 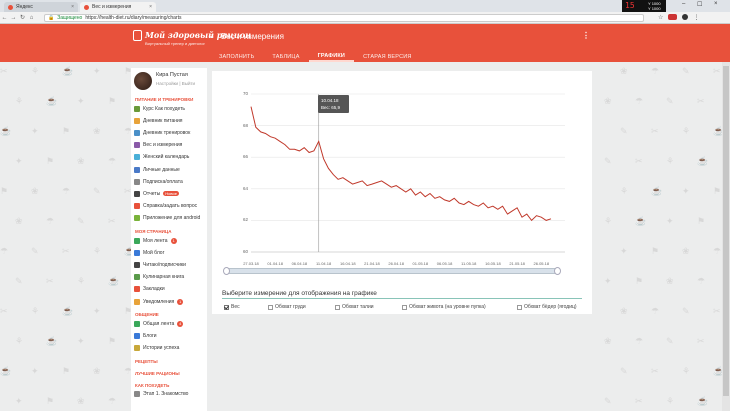 I want to click on sidebar-section-title: Рецепты, so click(x=146, y=361).